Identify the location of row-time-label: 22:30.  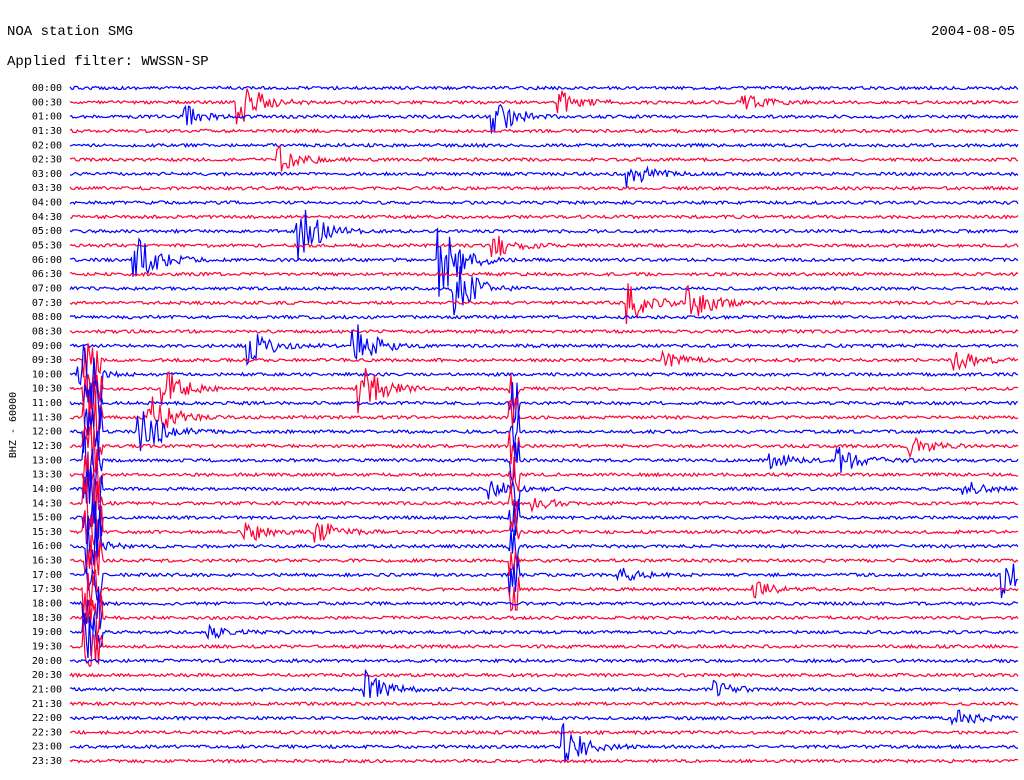
(47, 732).